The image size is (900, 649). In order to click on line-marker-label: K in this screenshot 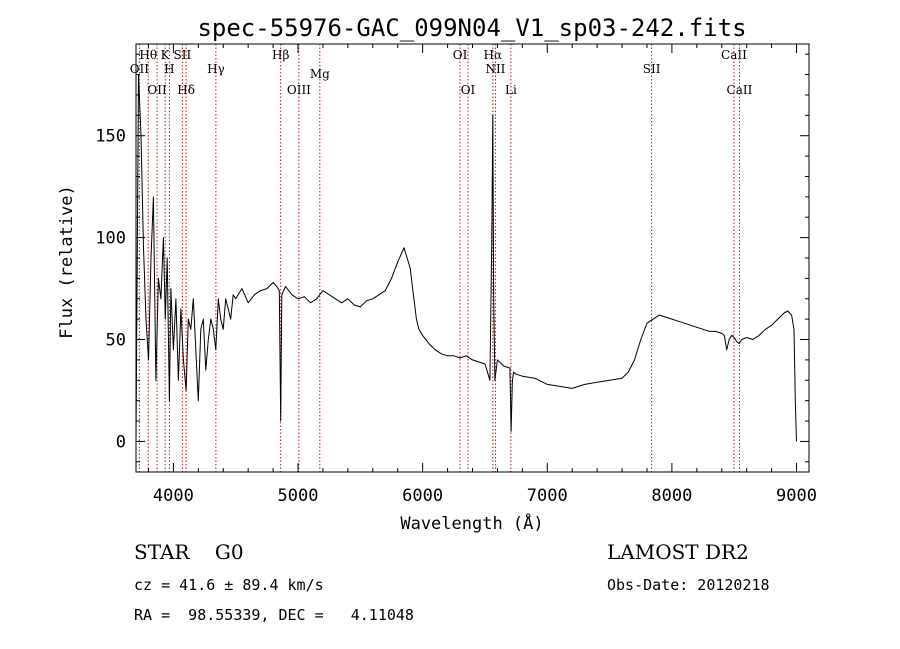, I will do `click(166, 55)`.